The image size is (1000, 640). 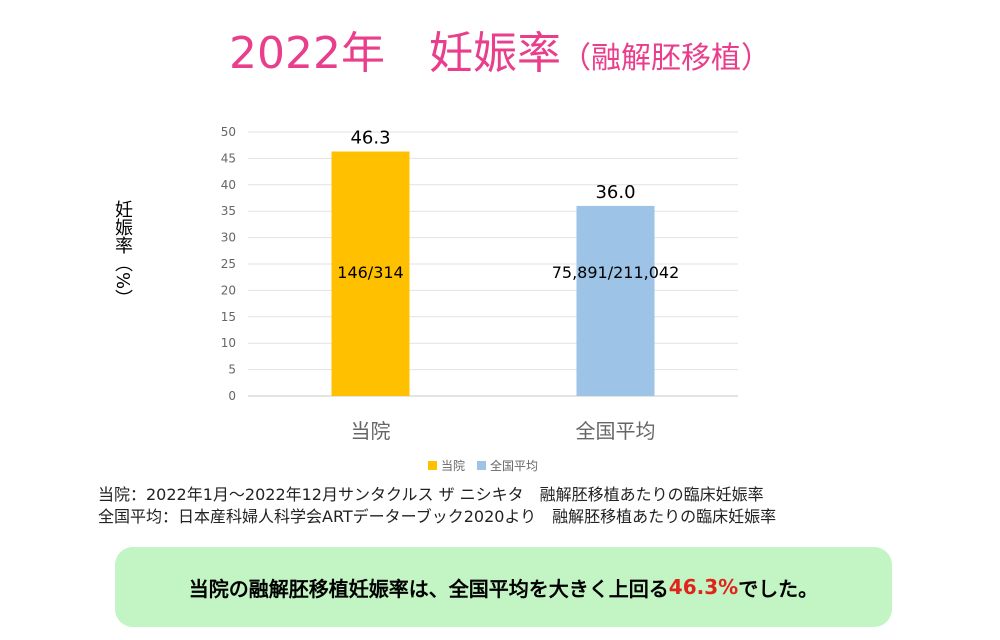 I want to click on page-title: 2022年 妊娠率（融解胚移植）, so click(x=500, y=56).